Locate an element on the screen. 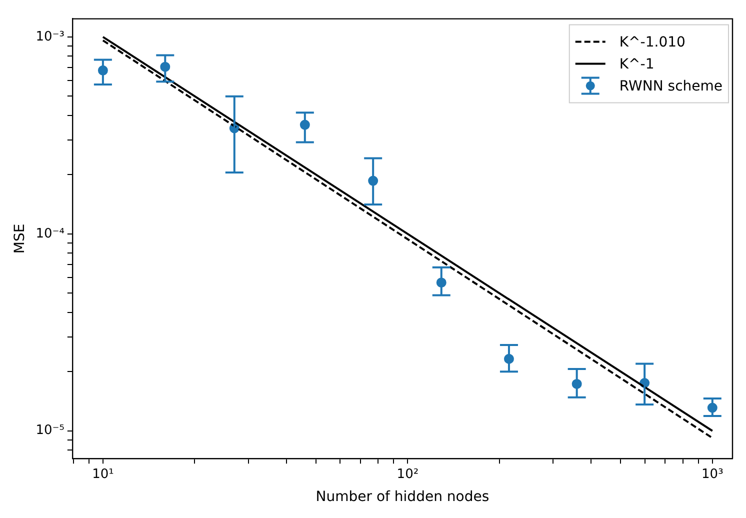  legend-label: K^-1 is located at coordinates (636, 64).